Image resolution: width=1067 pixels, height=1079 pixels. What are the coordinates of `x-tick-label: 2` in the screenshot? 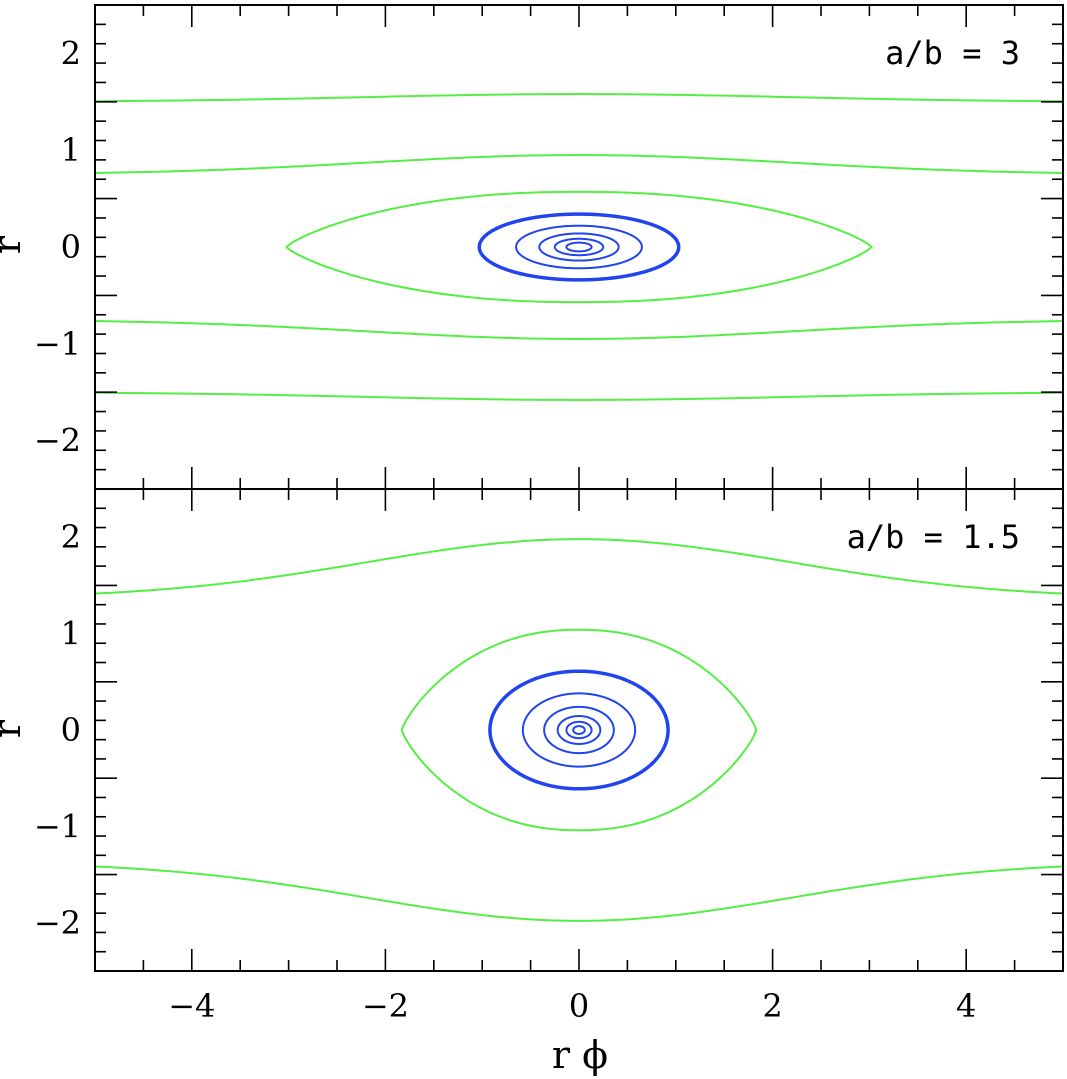 It's located at (772, 1006).